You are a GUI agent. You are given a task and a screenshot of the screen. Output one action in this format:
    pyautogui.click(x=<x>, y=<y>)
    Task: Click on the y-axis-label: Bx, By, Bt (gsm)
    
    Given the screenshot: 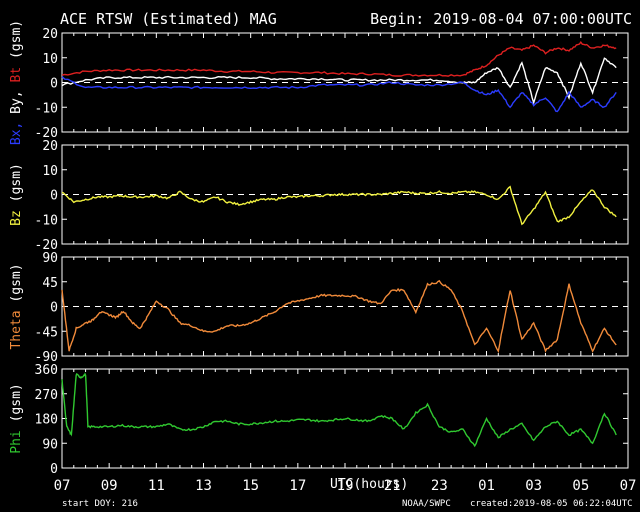 What is the action you would take?
    pyautogui.click(x=16, y=82)
    